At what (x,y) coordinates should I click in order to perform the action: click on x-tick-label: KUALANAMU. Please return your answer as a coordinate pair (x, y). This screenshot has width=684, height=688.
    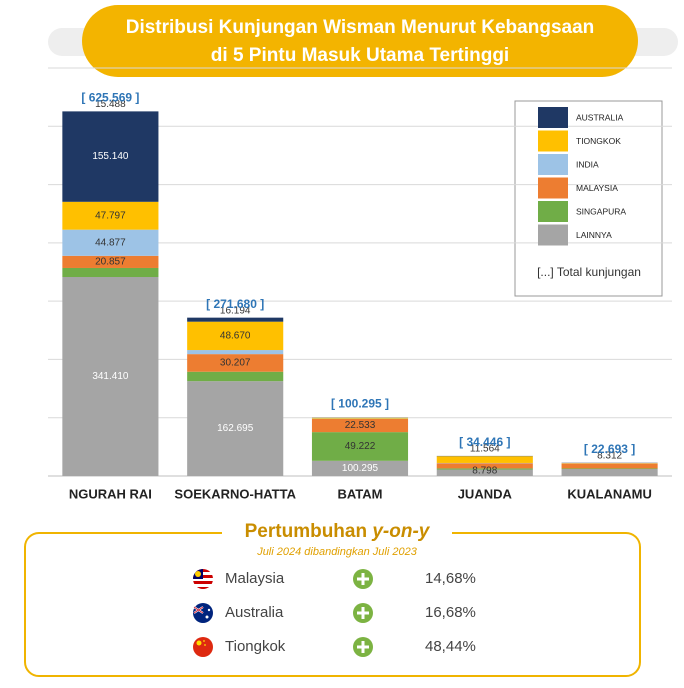
    Looking at the image, I should click on (609, 493).